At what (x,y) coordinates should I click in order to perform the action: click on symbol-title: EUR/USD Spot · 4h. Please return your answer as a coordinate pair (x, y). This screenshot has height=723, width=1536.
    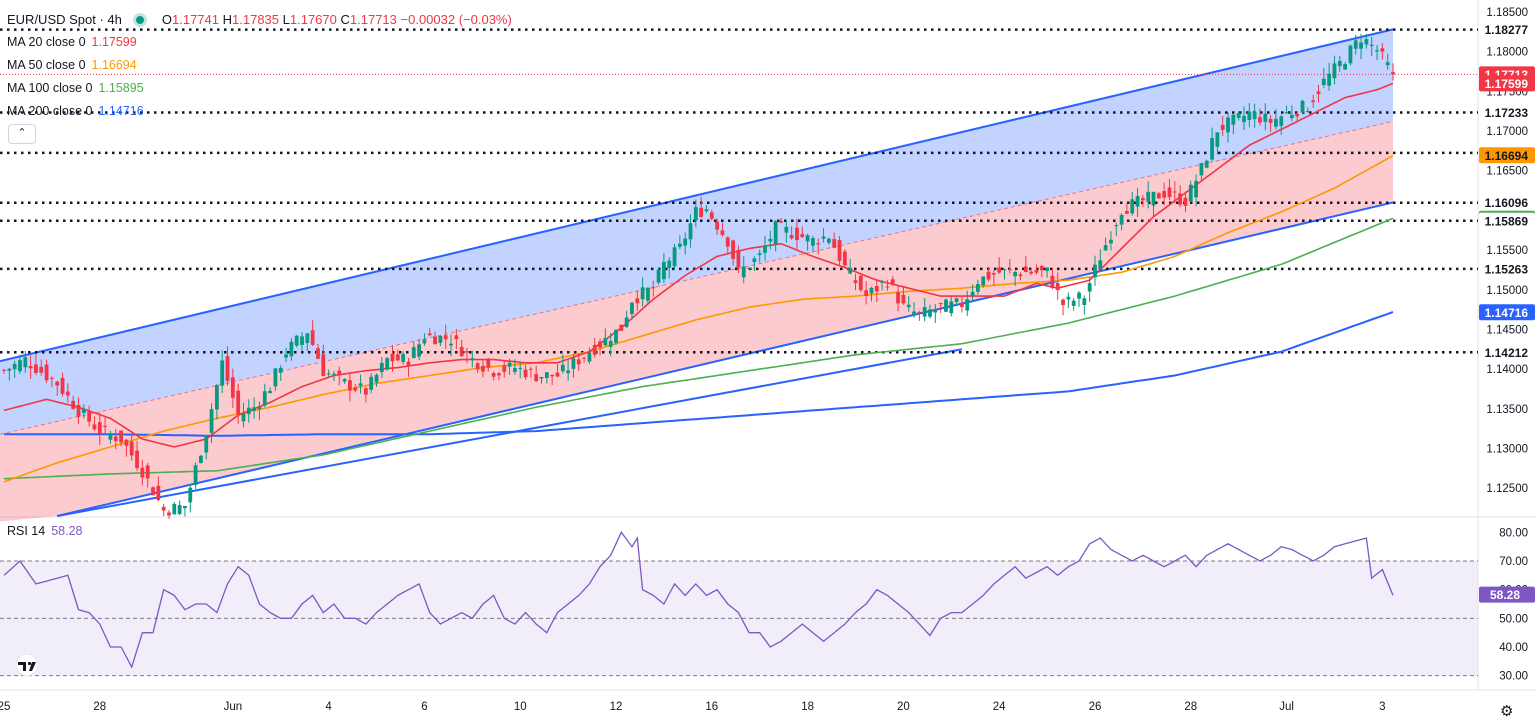
    Looking at the image, I should click on (64, 19).